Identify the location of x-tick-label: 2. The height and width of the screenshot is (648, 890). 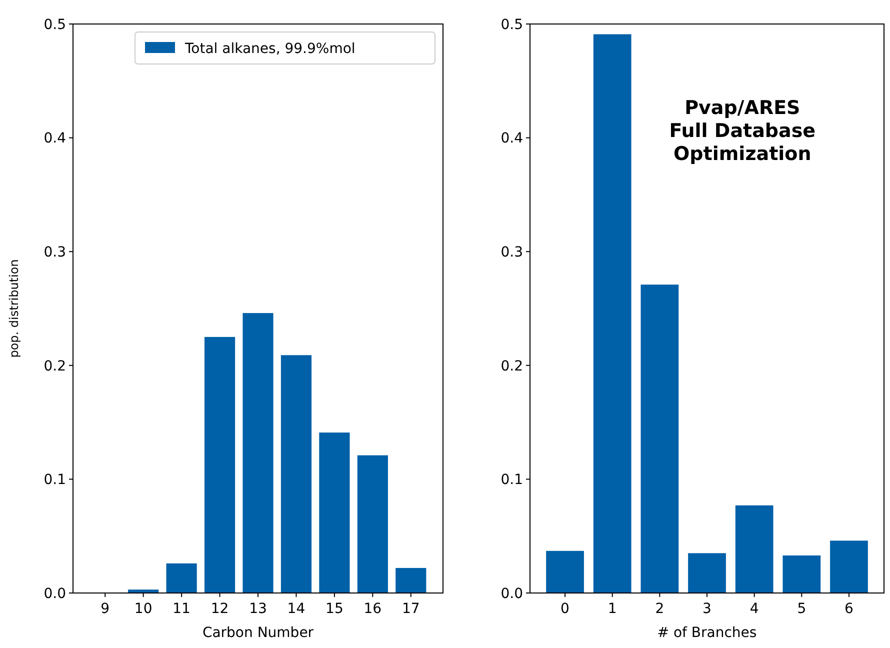
(659, 609).